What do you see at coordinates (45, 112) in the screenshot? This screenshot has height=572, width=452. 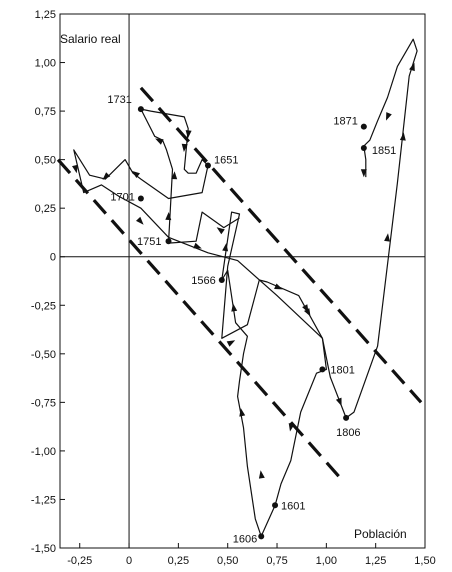 I see `y-tick-label: 0,75` at bounding box center [45, 112].